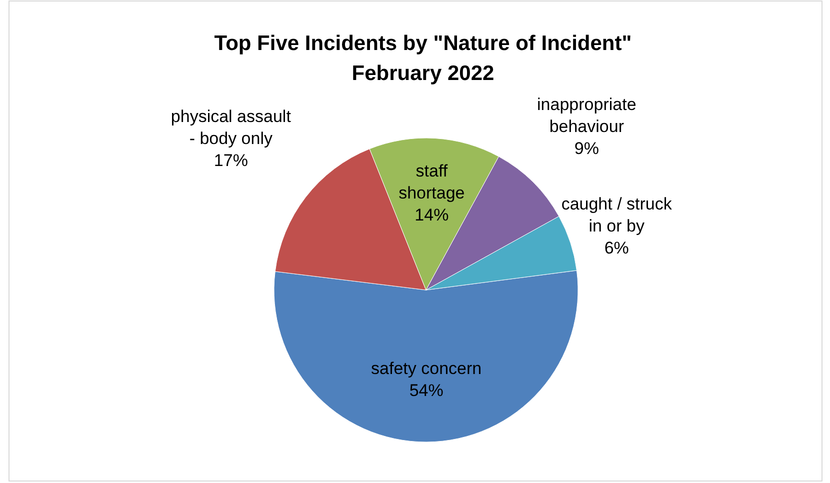 This screenshot has width=830, height=483. Describe the element at coordinates (231, 160) in the screenshot. I see `data-label: 17%` at that location.